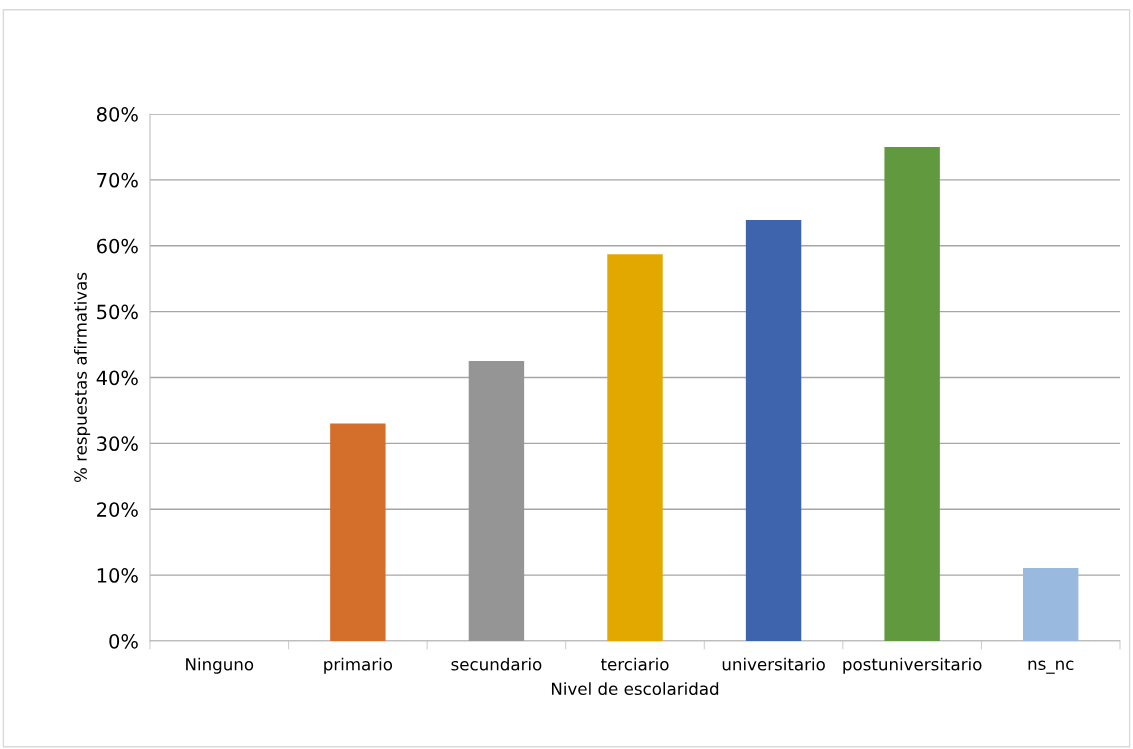 The image size is (1133, 749). What do you see at coordinates (220, 665) in the screenshot?
I see `x-tick-label: Ninguno` at bounding box center [220, 665].